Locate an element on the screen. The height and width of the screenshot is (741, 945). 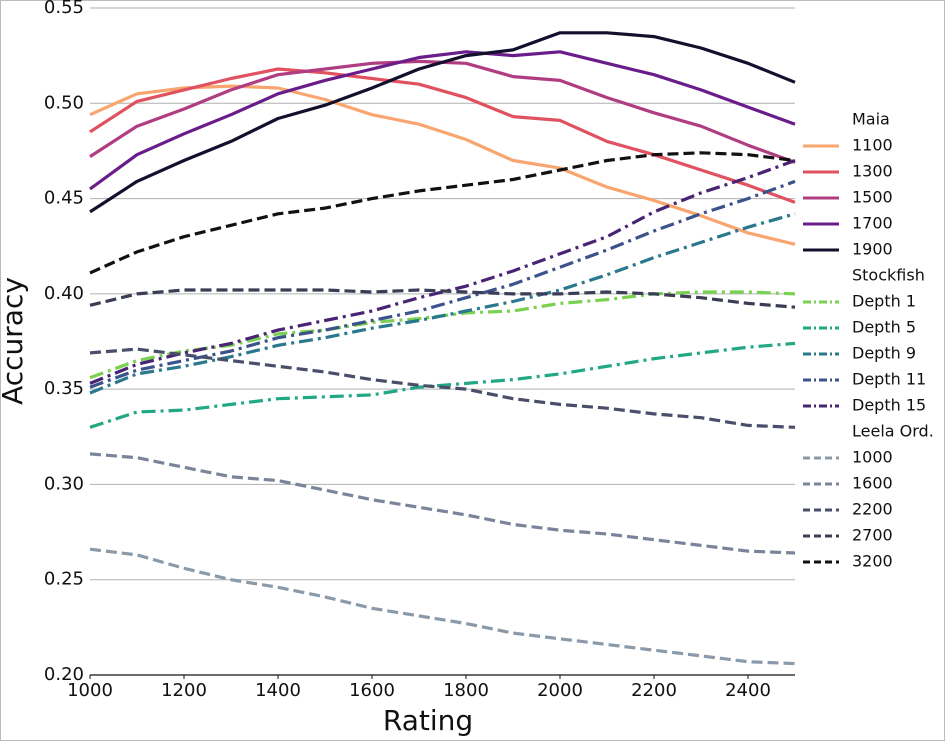
x-tick-label: 1000 is located at coordinates (90, 690).